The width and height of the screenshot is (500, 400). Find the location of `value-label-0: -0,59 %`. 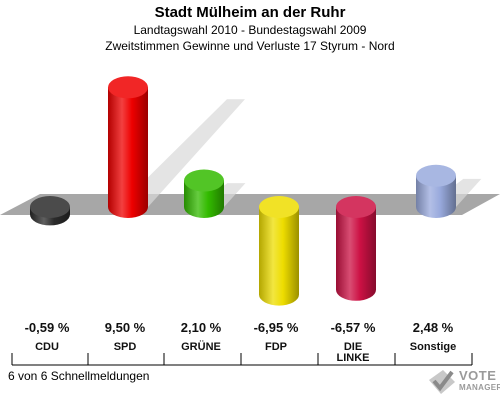

value-label-0: -0,59 % is located at coordinates (47, 327).